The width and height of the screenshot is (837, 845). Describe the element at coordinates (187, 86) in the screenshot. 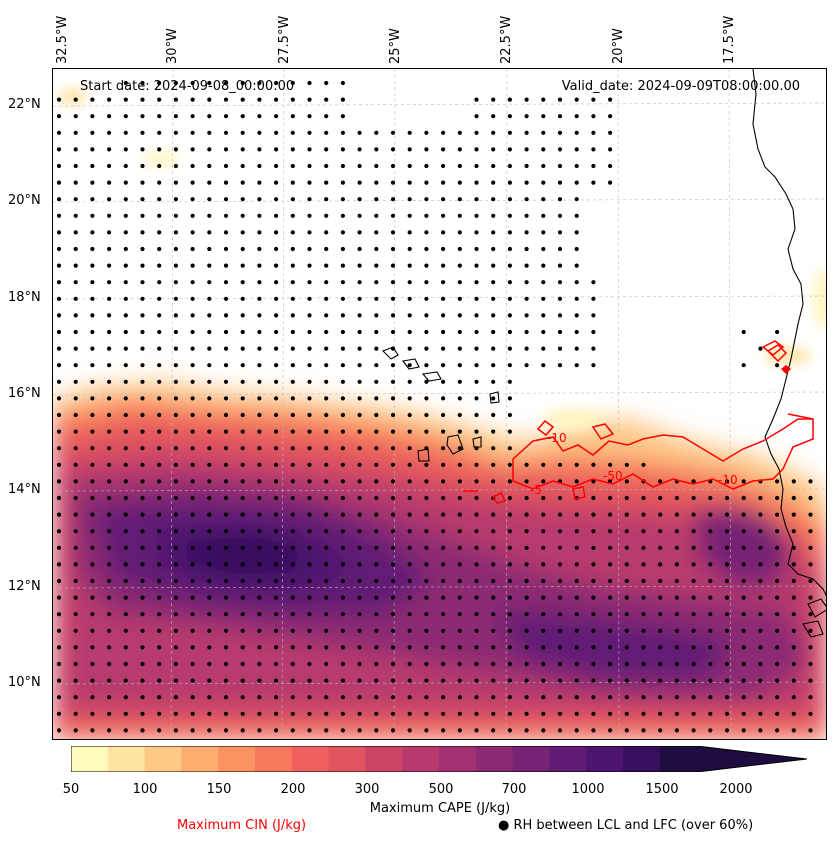

I see `start-date-label: Start date: 2024-09-08_00:00:00` at that location.